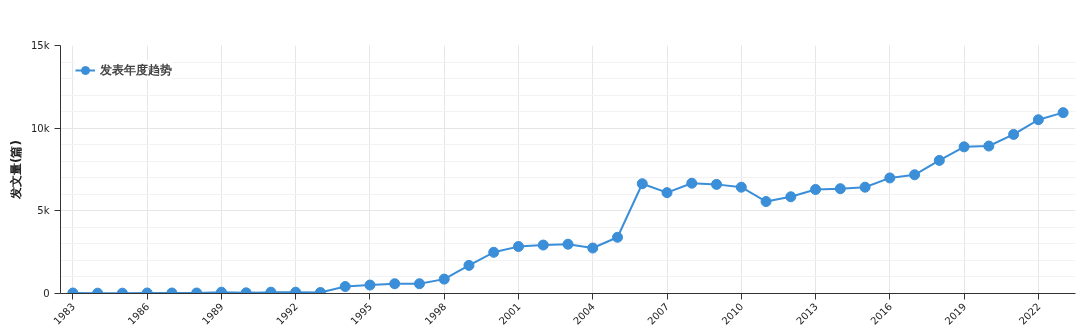  What do you see at coordinates (46, 293) in the screenshot?
I see `y-tick-label: 0` at bounding box center [46, 293].